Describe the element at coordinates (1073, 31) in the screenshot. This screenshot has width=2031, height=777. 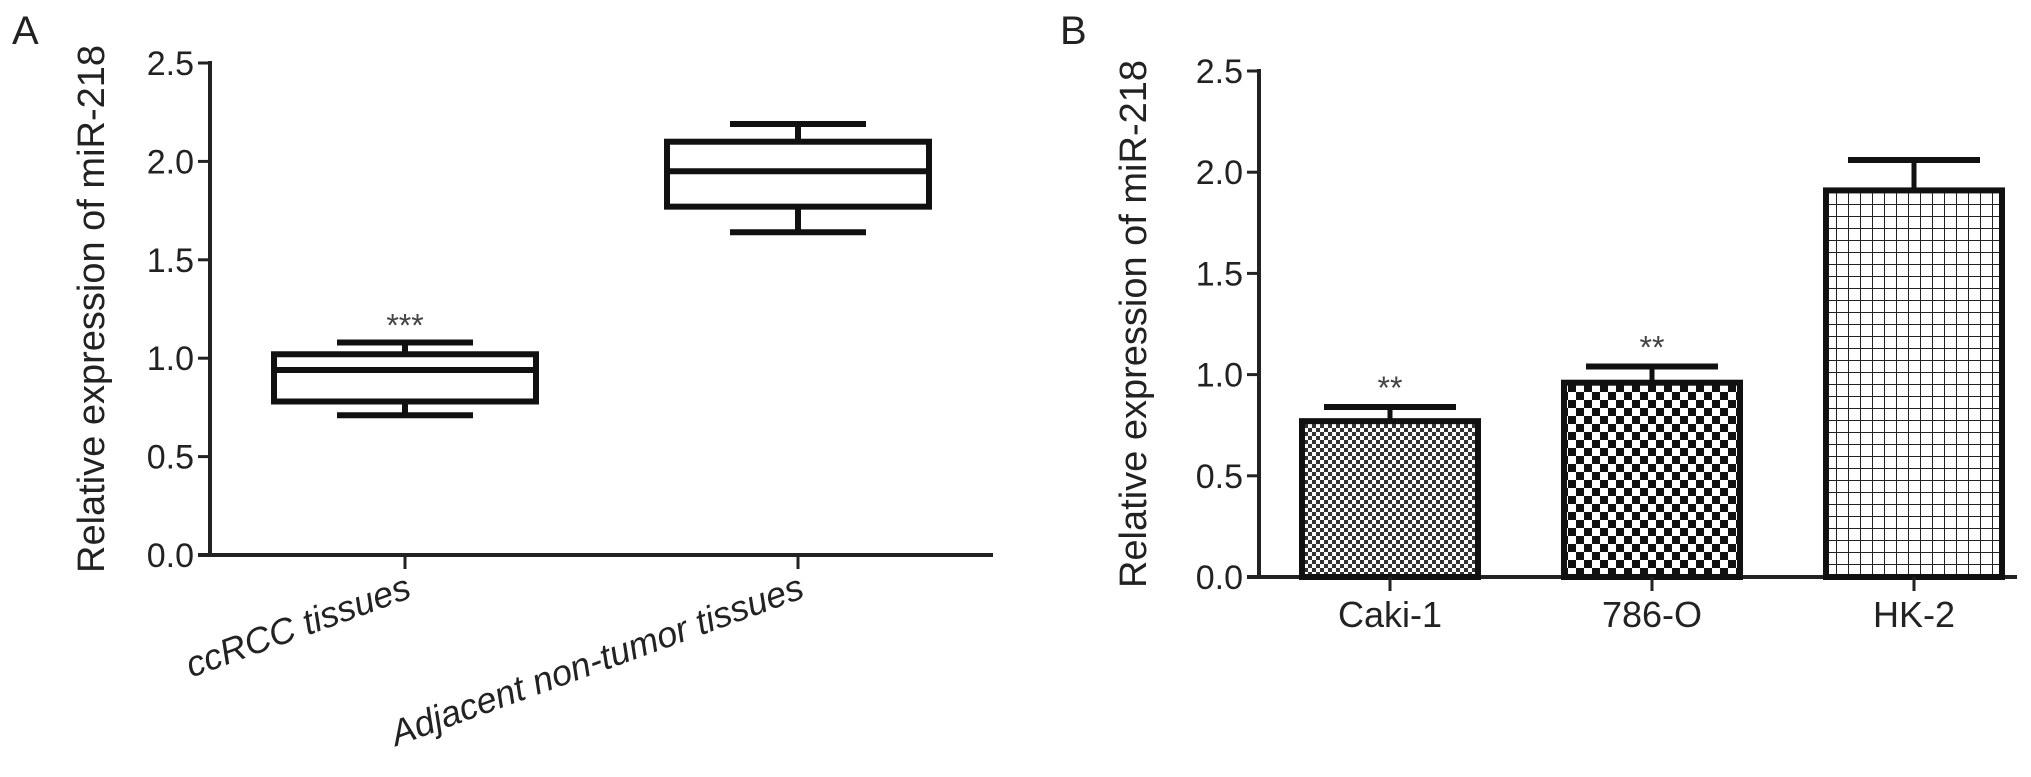
I see `panel-label-b: B` at that location.